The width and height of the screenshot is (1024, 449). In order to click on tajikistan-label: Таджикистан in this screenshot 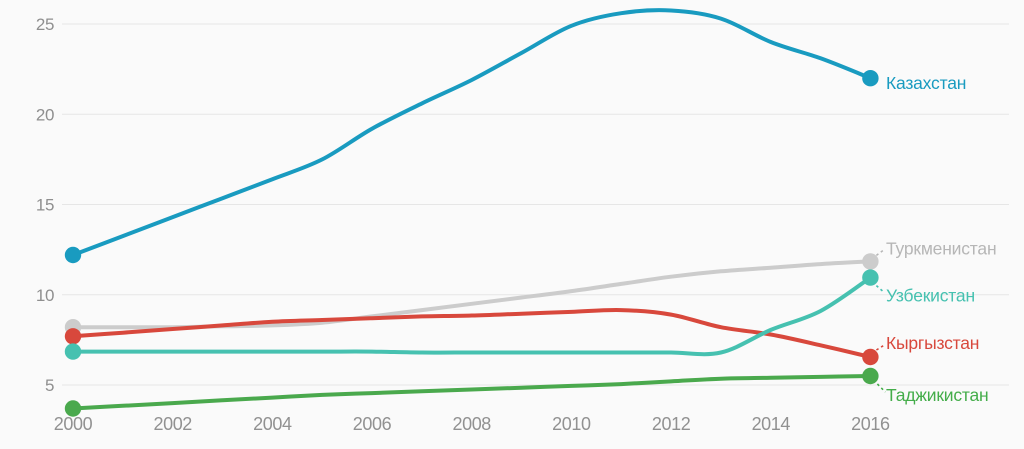, I will do `click(937, 395)`.